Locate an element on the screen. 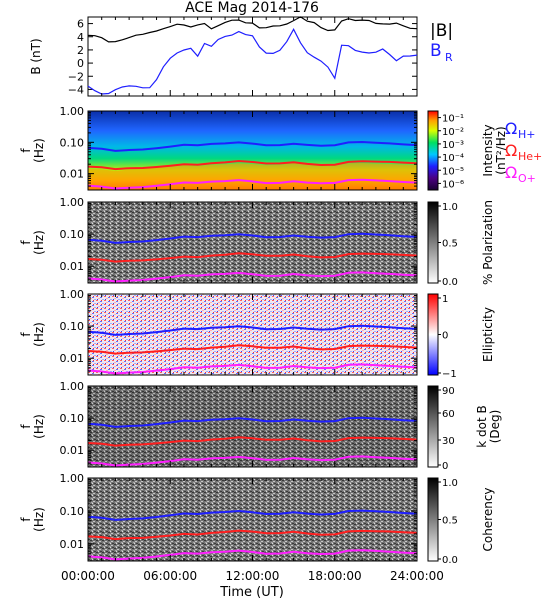 This screenshot has width=550, height=600. colorbar-label-units: (Deg) is located at coordinates (495, 427).